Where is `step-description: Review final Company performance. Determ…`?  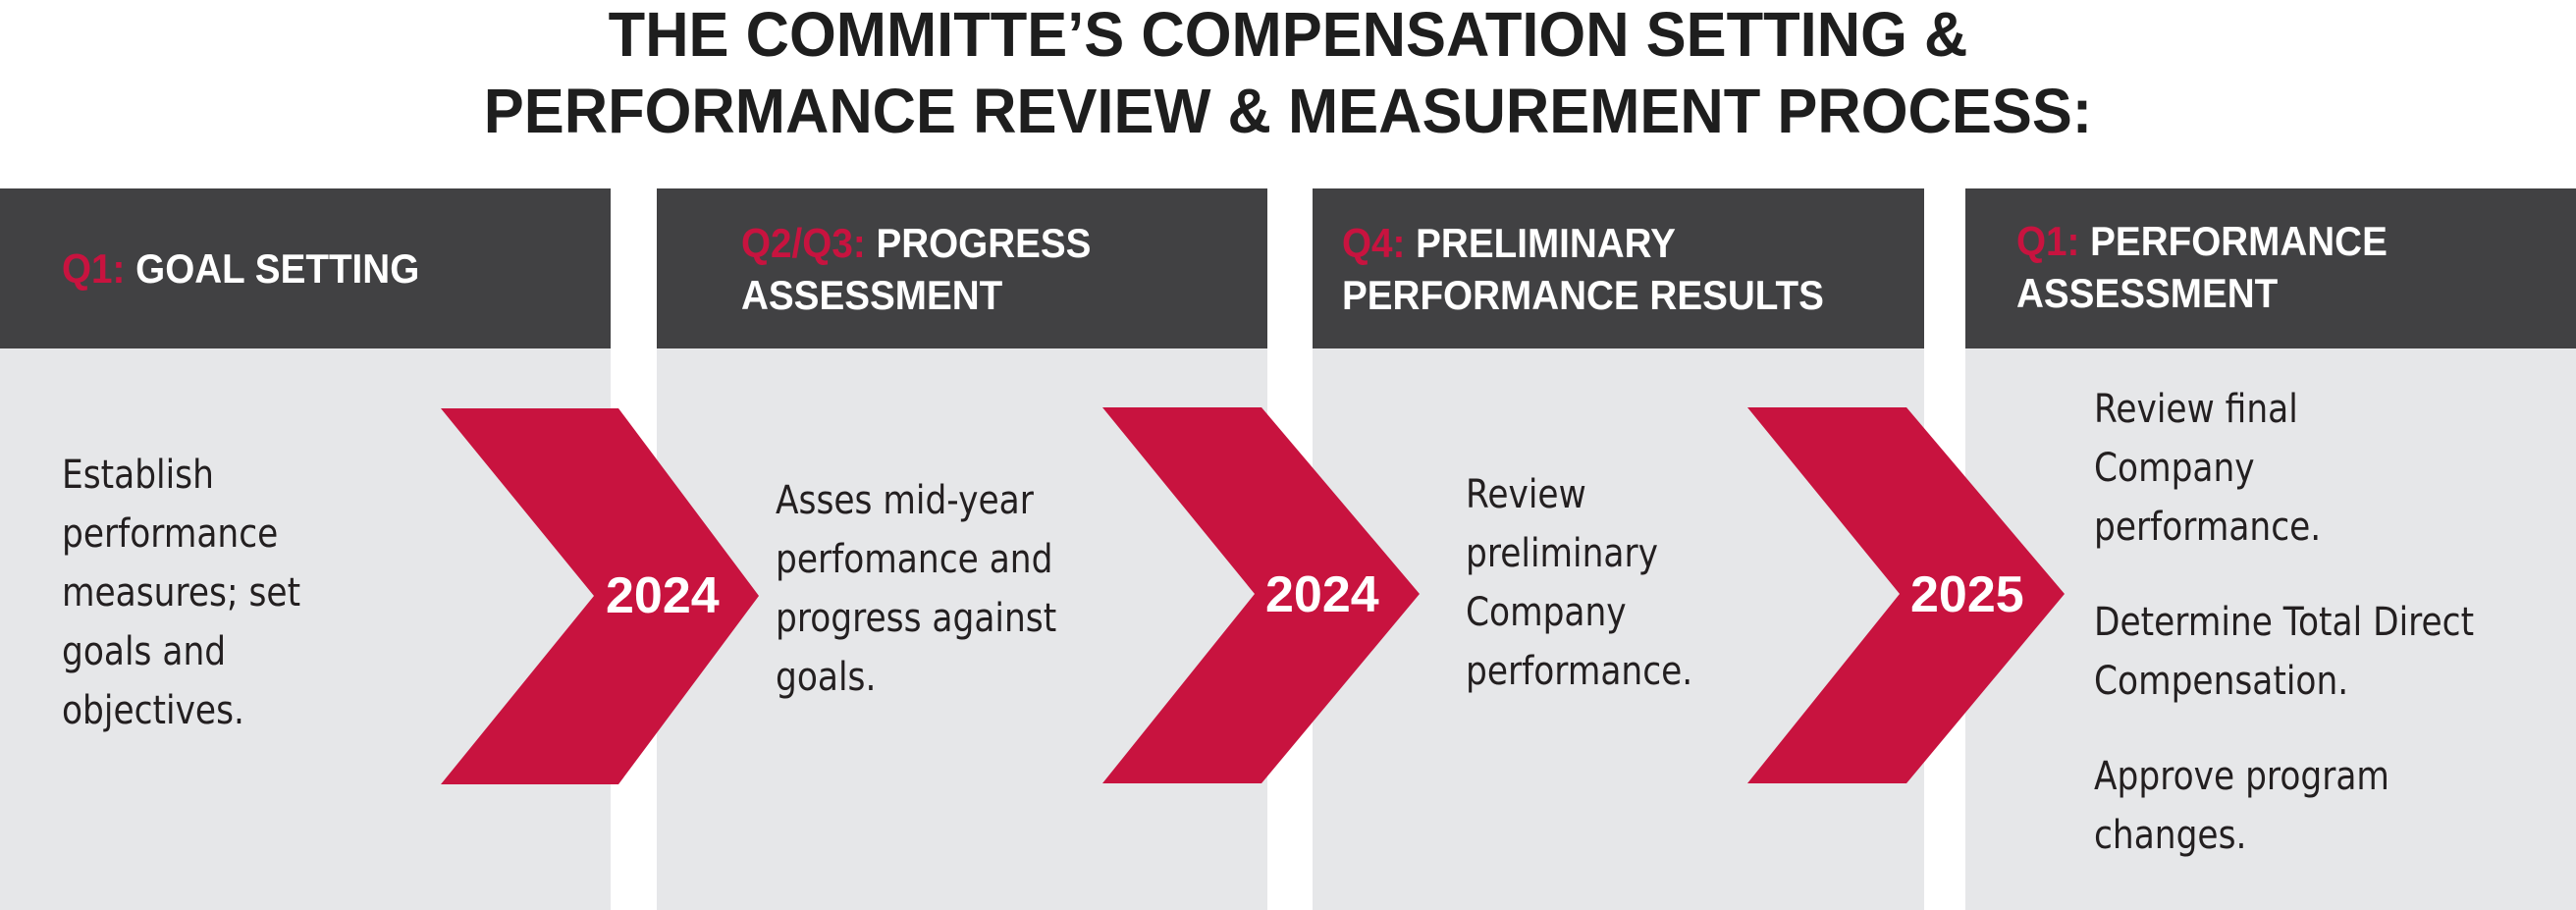 step-description: Review final Company performance. Determ… is located at coordinates (2284, 622).